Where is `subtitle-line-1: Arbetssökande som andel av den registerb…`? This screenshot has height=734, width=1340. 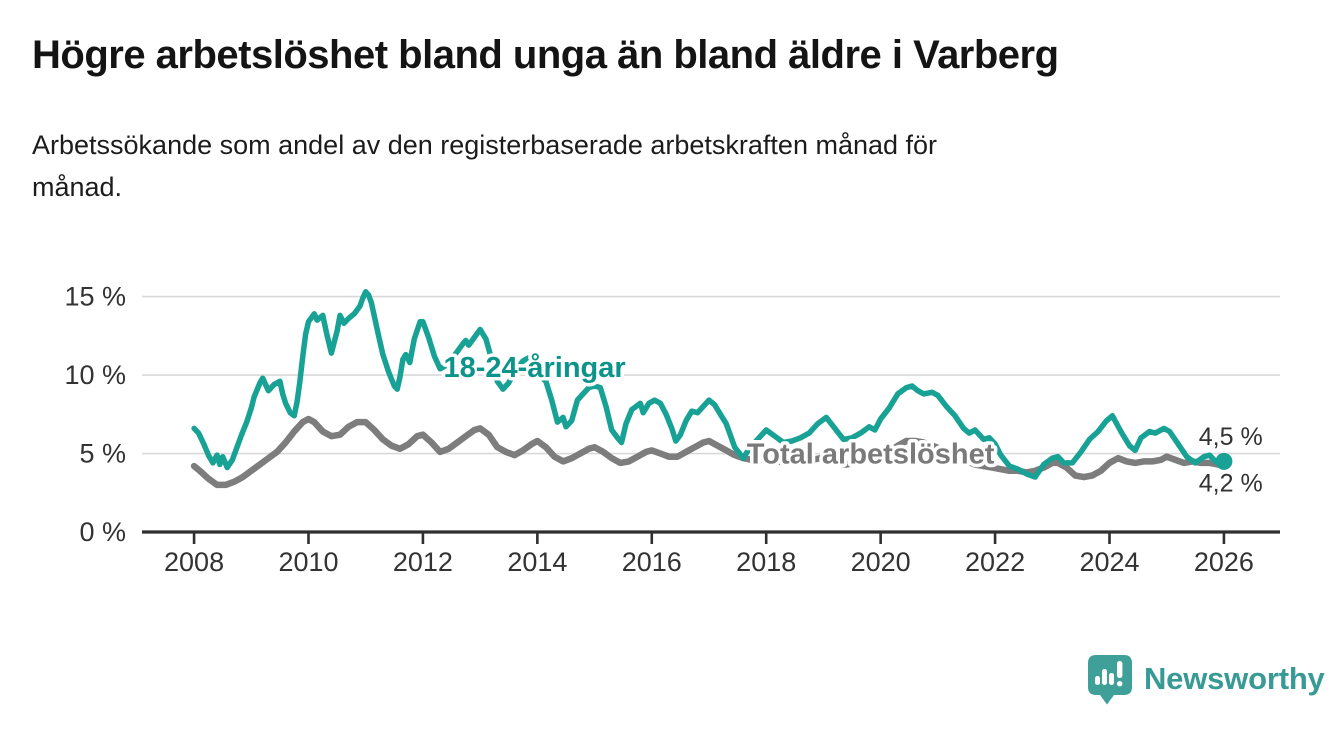 subtitle-line-1: Arbetssökande som andel av den registerb… is located at coordinates (485, 145).